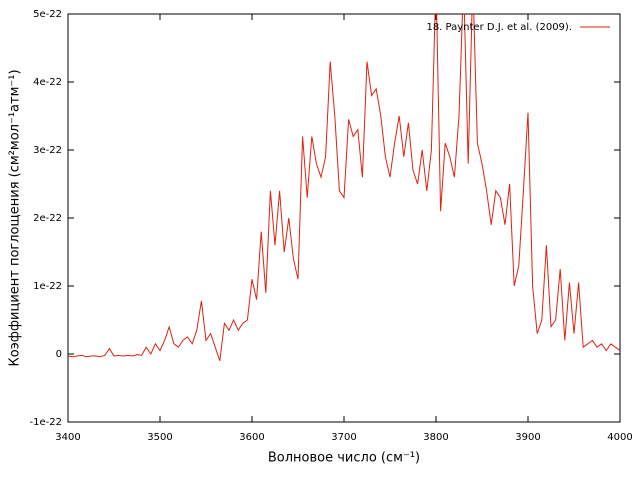 This screenshot has width=640, height=480. What do you see at coordinates (47, 218) in the screenshot?
I see `y-tick-label: 2e-22` at bounding box center [47, 218].